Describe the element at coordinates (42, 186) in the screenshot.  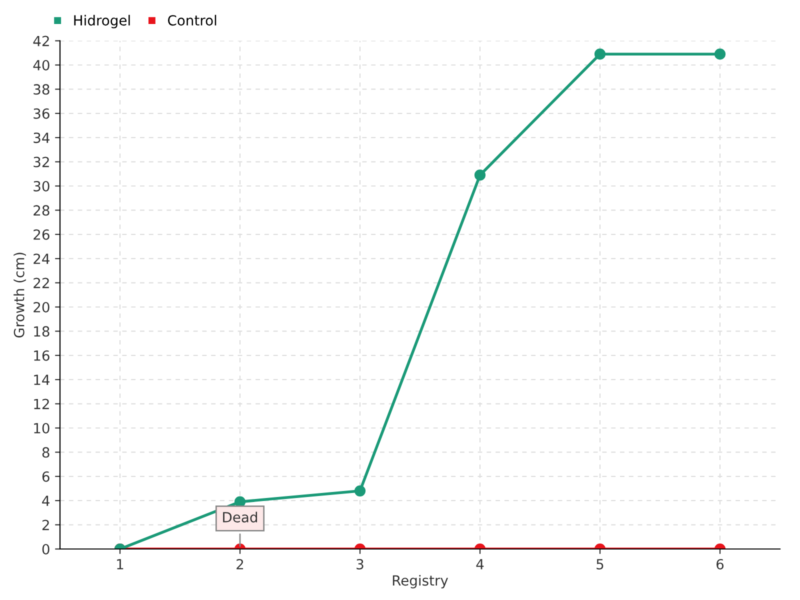
I see `y-tick-label: 30` at that location.